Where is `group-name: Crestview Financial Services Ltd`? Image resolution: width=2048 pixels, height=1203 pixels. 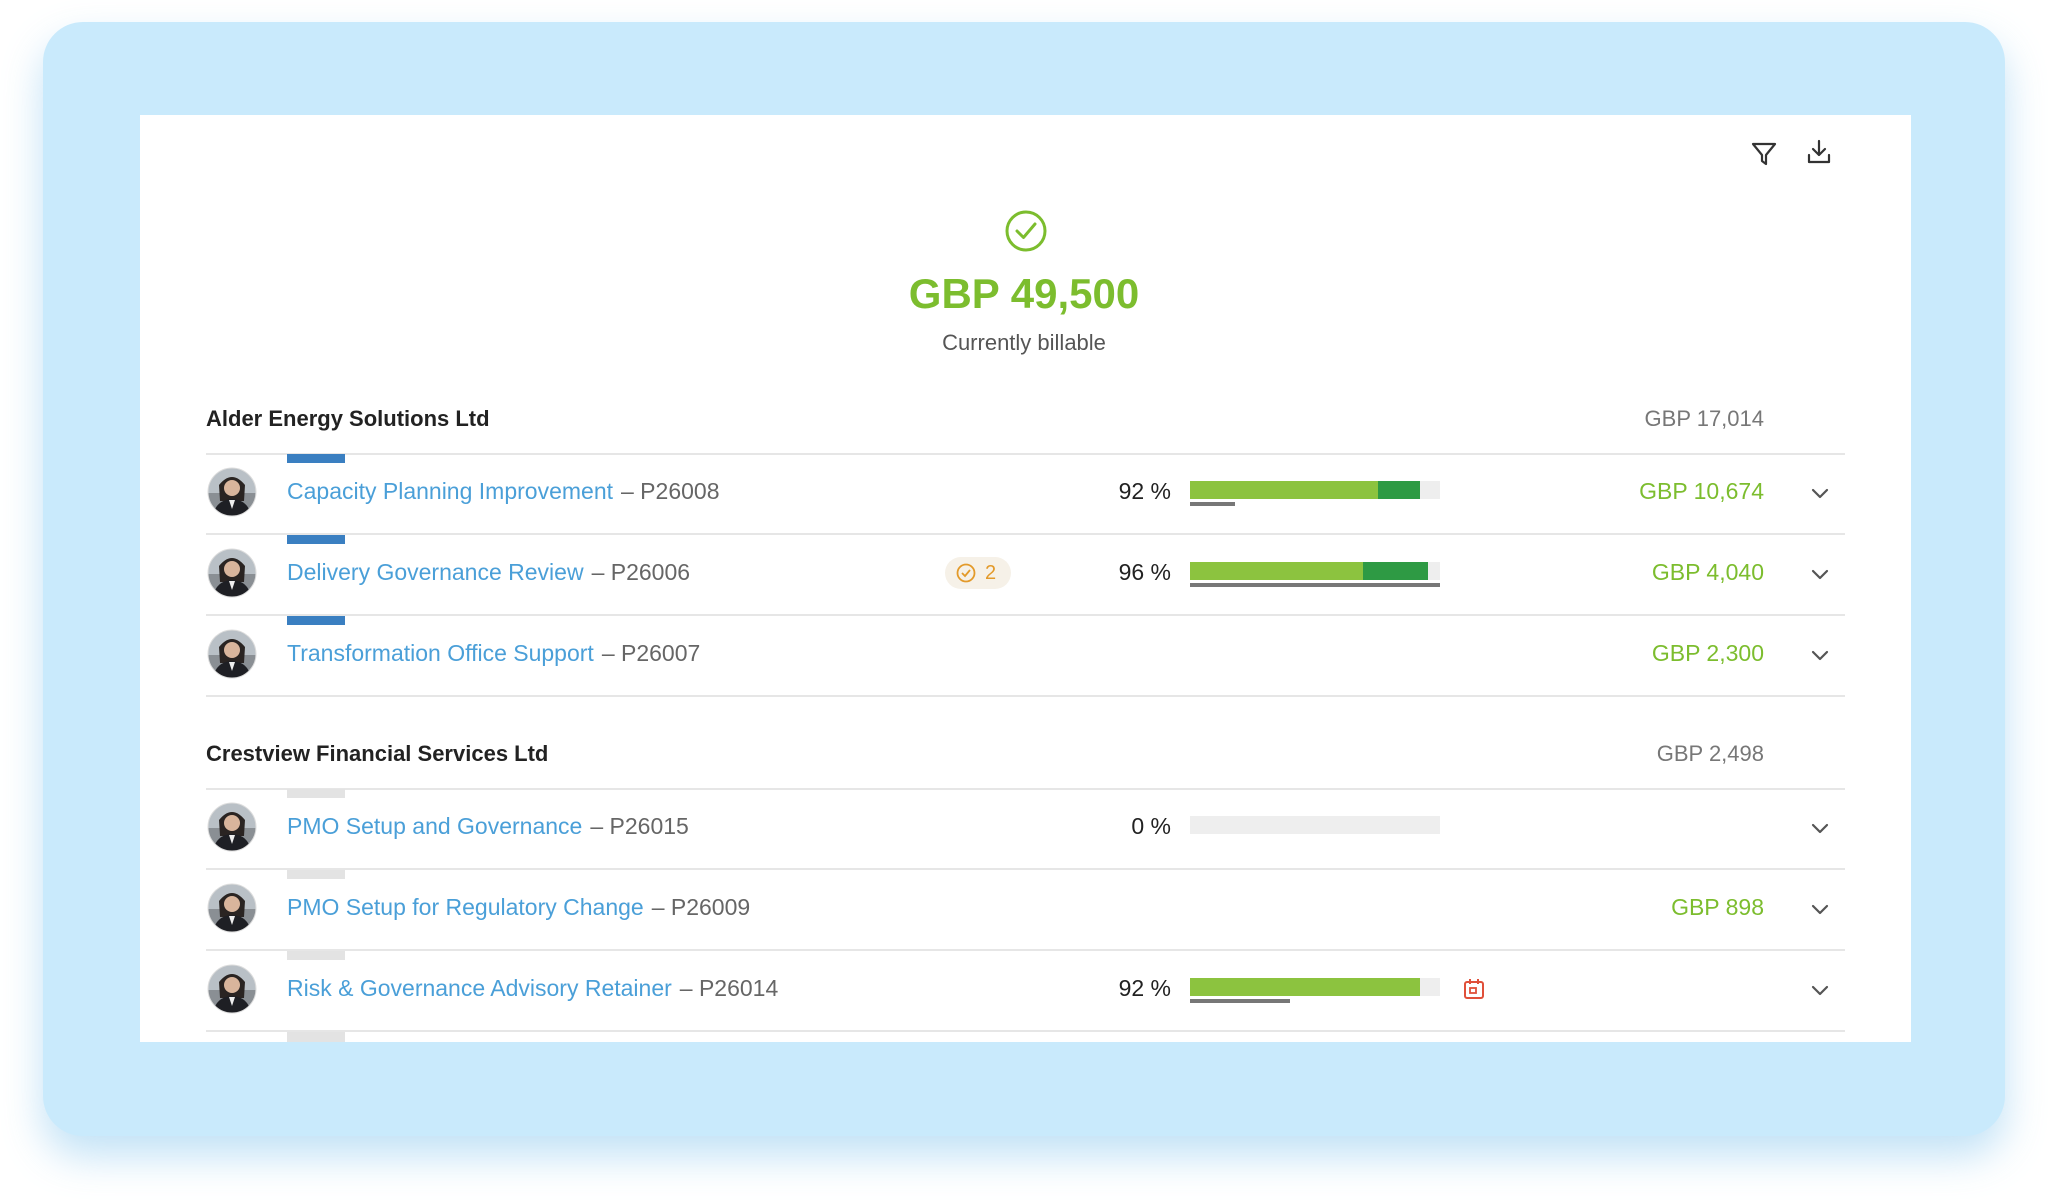 group-name: Crestview Financial Services Ltd is located at coordinates (377, 753).